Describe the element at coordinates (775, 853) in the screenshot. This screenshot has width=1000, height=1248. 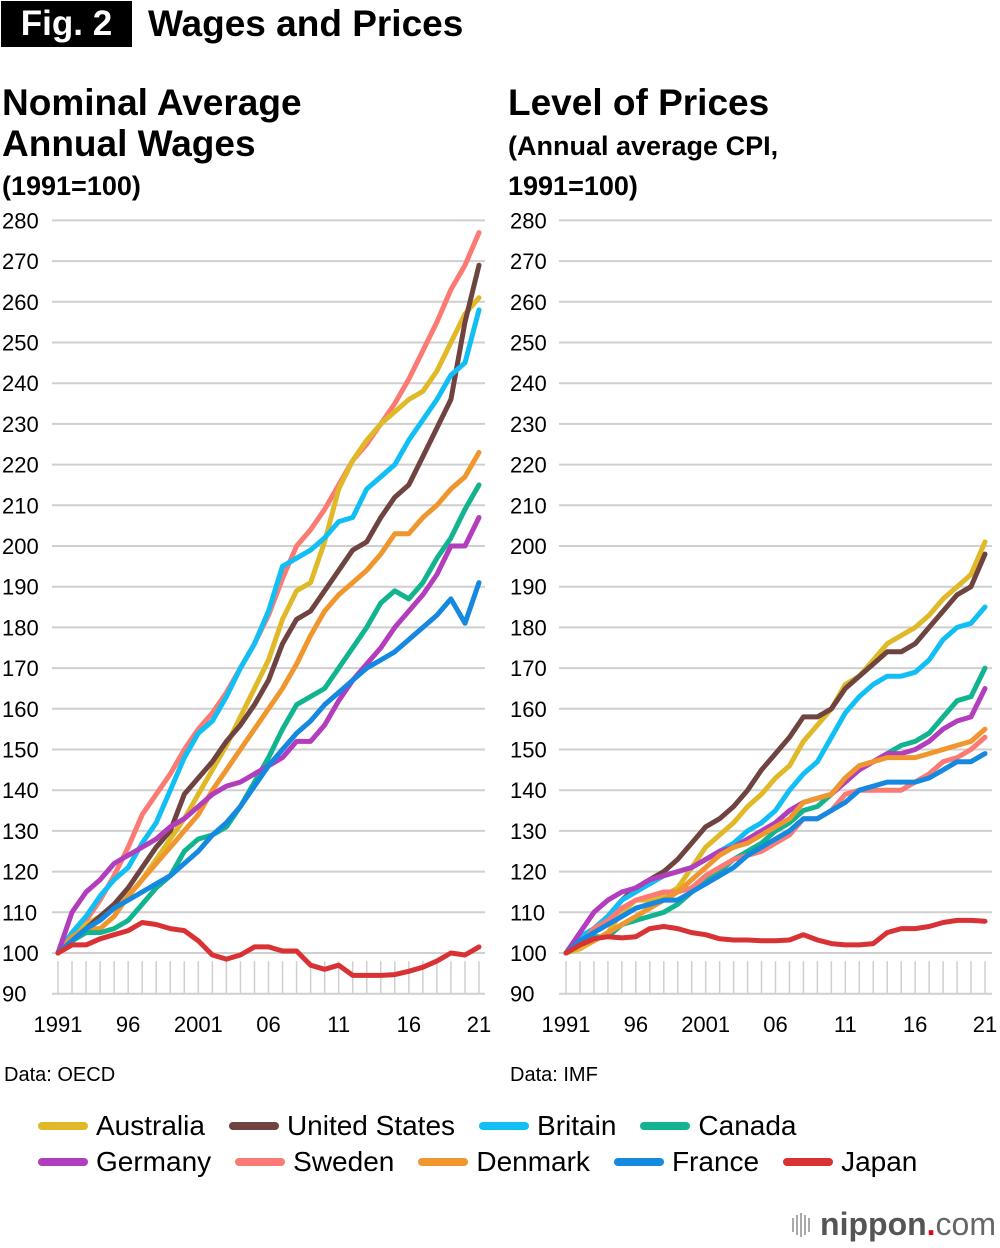
I see `right-series-france` at that location.